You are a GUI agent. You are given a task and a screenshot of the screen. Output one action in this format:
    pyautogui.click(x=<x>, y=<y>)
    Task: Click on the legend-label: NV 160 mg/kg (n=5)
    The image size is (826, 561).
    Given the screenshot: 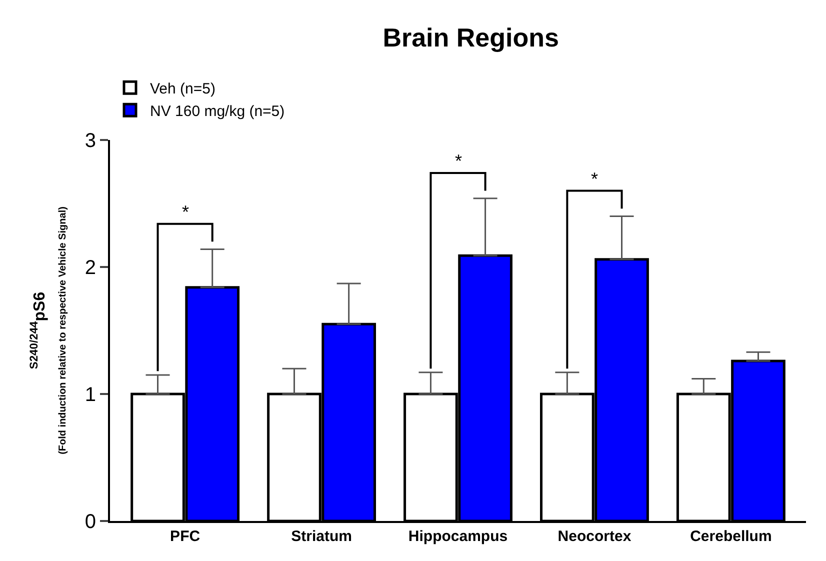 What is the action you would take?
    pyautogui.click(x=217, y=111)
    